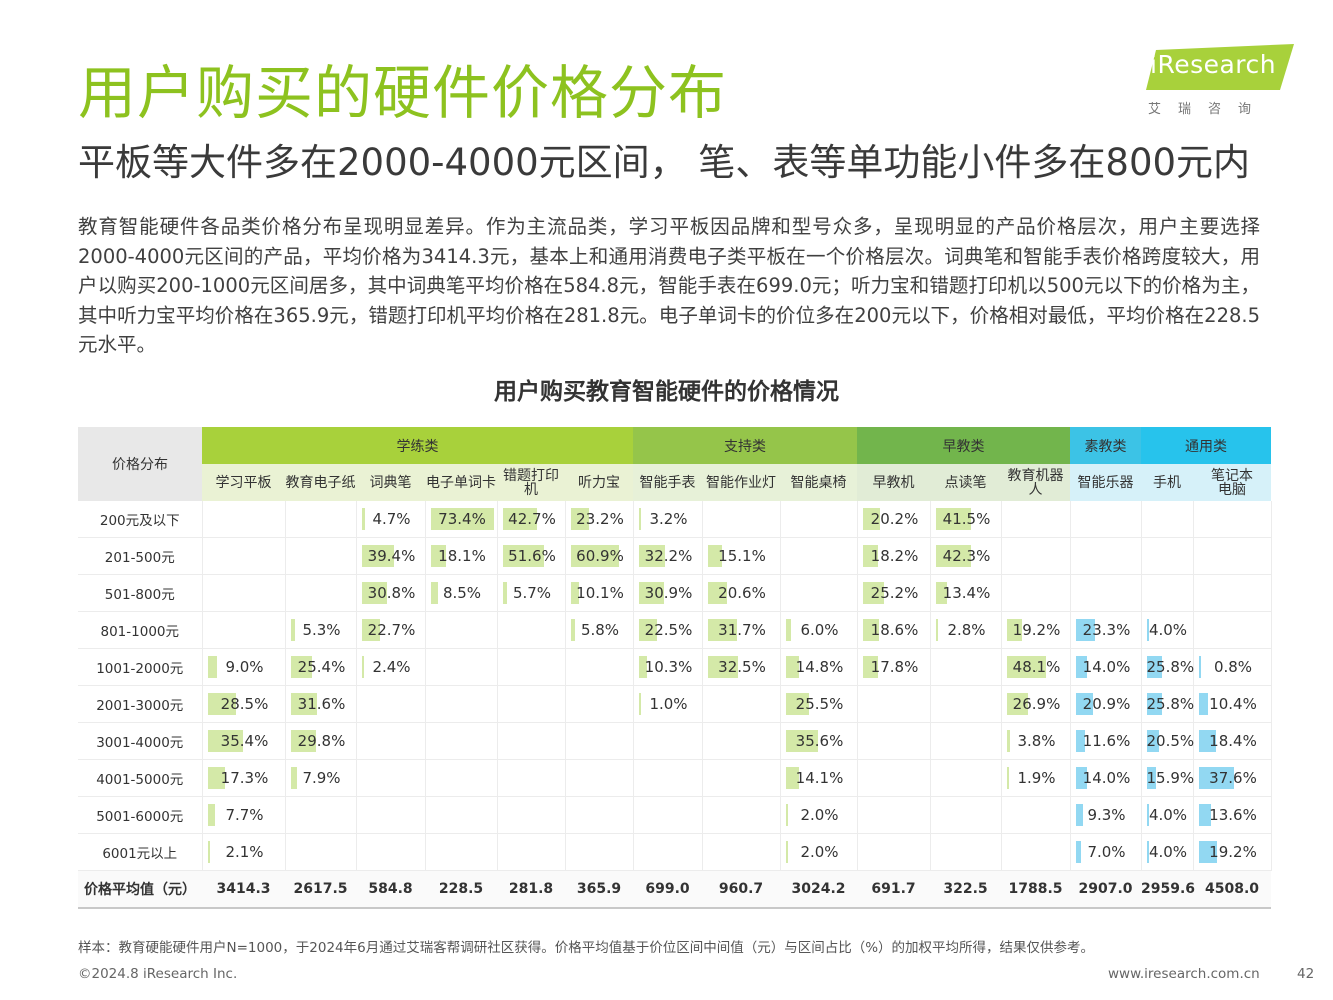 This screenshot has width=1333, height=1000. What do you see at coordinates (244, 778) in the screenshot?
I see `value-label: 17.3%` at bounding box center [244, 778].